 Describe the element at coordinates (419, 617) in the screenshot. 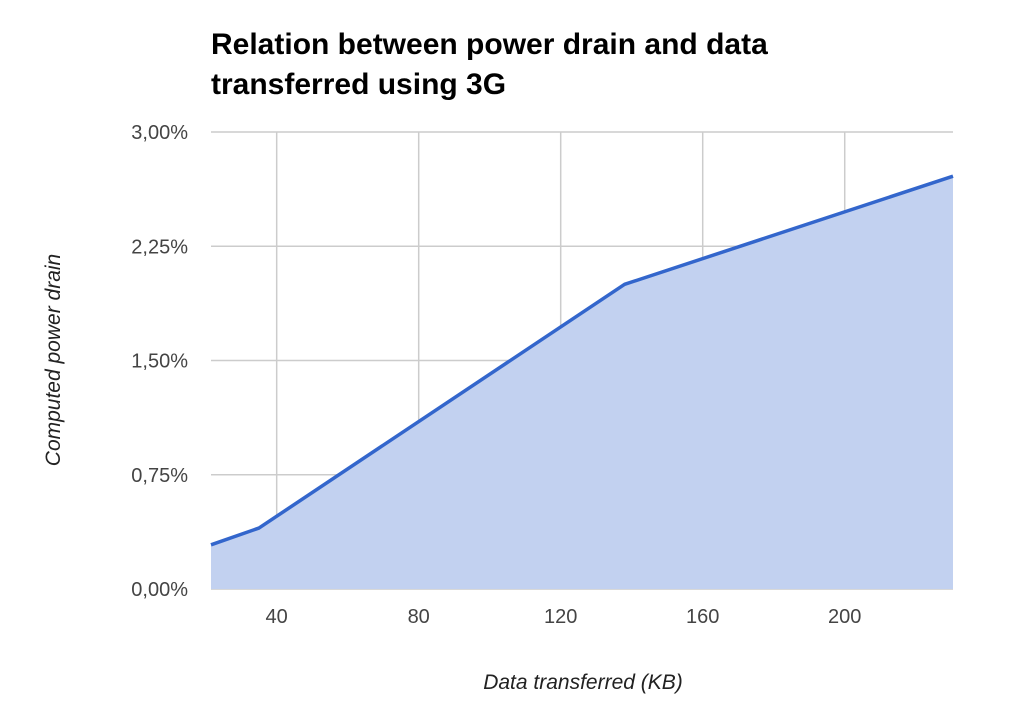

I see `x-tick-label: 80` at that location.